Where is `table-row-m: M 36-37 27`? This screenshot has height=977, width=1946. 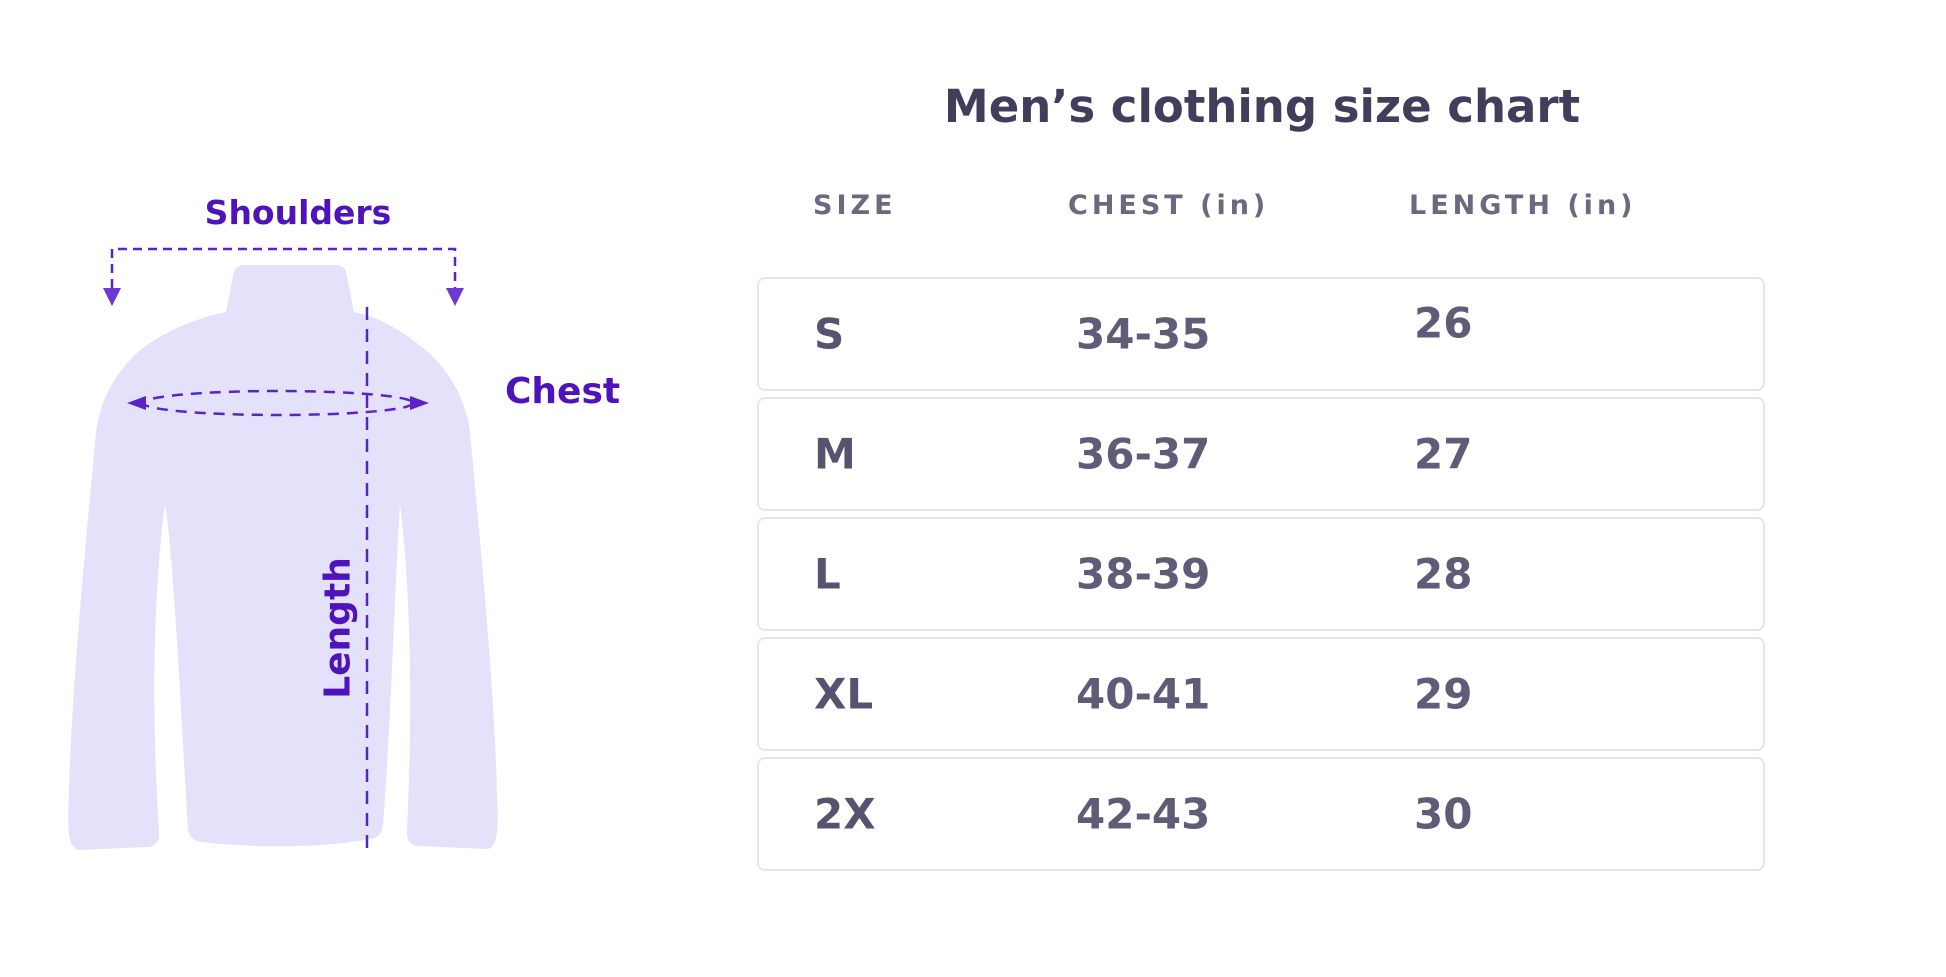 table-row-m: M 36-37 27 is located at coordinates (1261, 454).